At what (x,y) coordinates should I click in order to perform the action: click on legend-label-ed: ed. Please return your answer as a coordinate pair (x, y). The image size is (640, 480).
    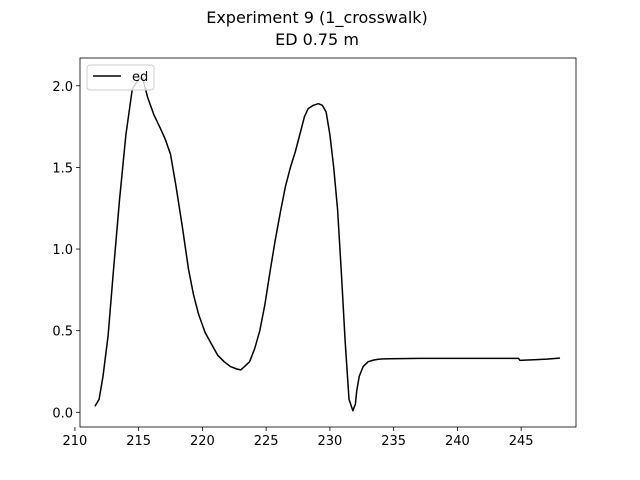
    Looking at the image, I should click on (140, 77).